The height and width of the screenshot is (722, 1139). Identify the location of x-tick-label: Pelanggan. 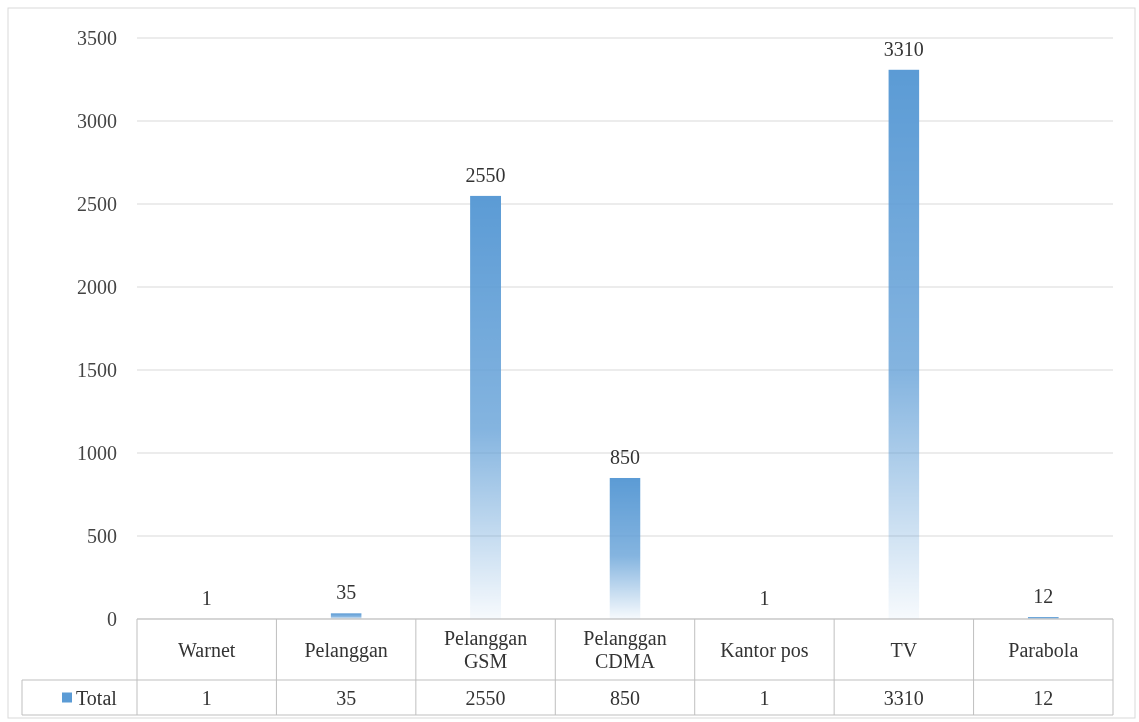
(346, 650).